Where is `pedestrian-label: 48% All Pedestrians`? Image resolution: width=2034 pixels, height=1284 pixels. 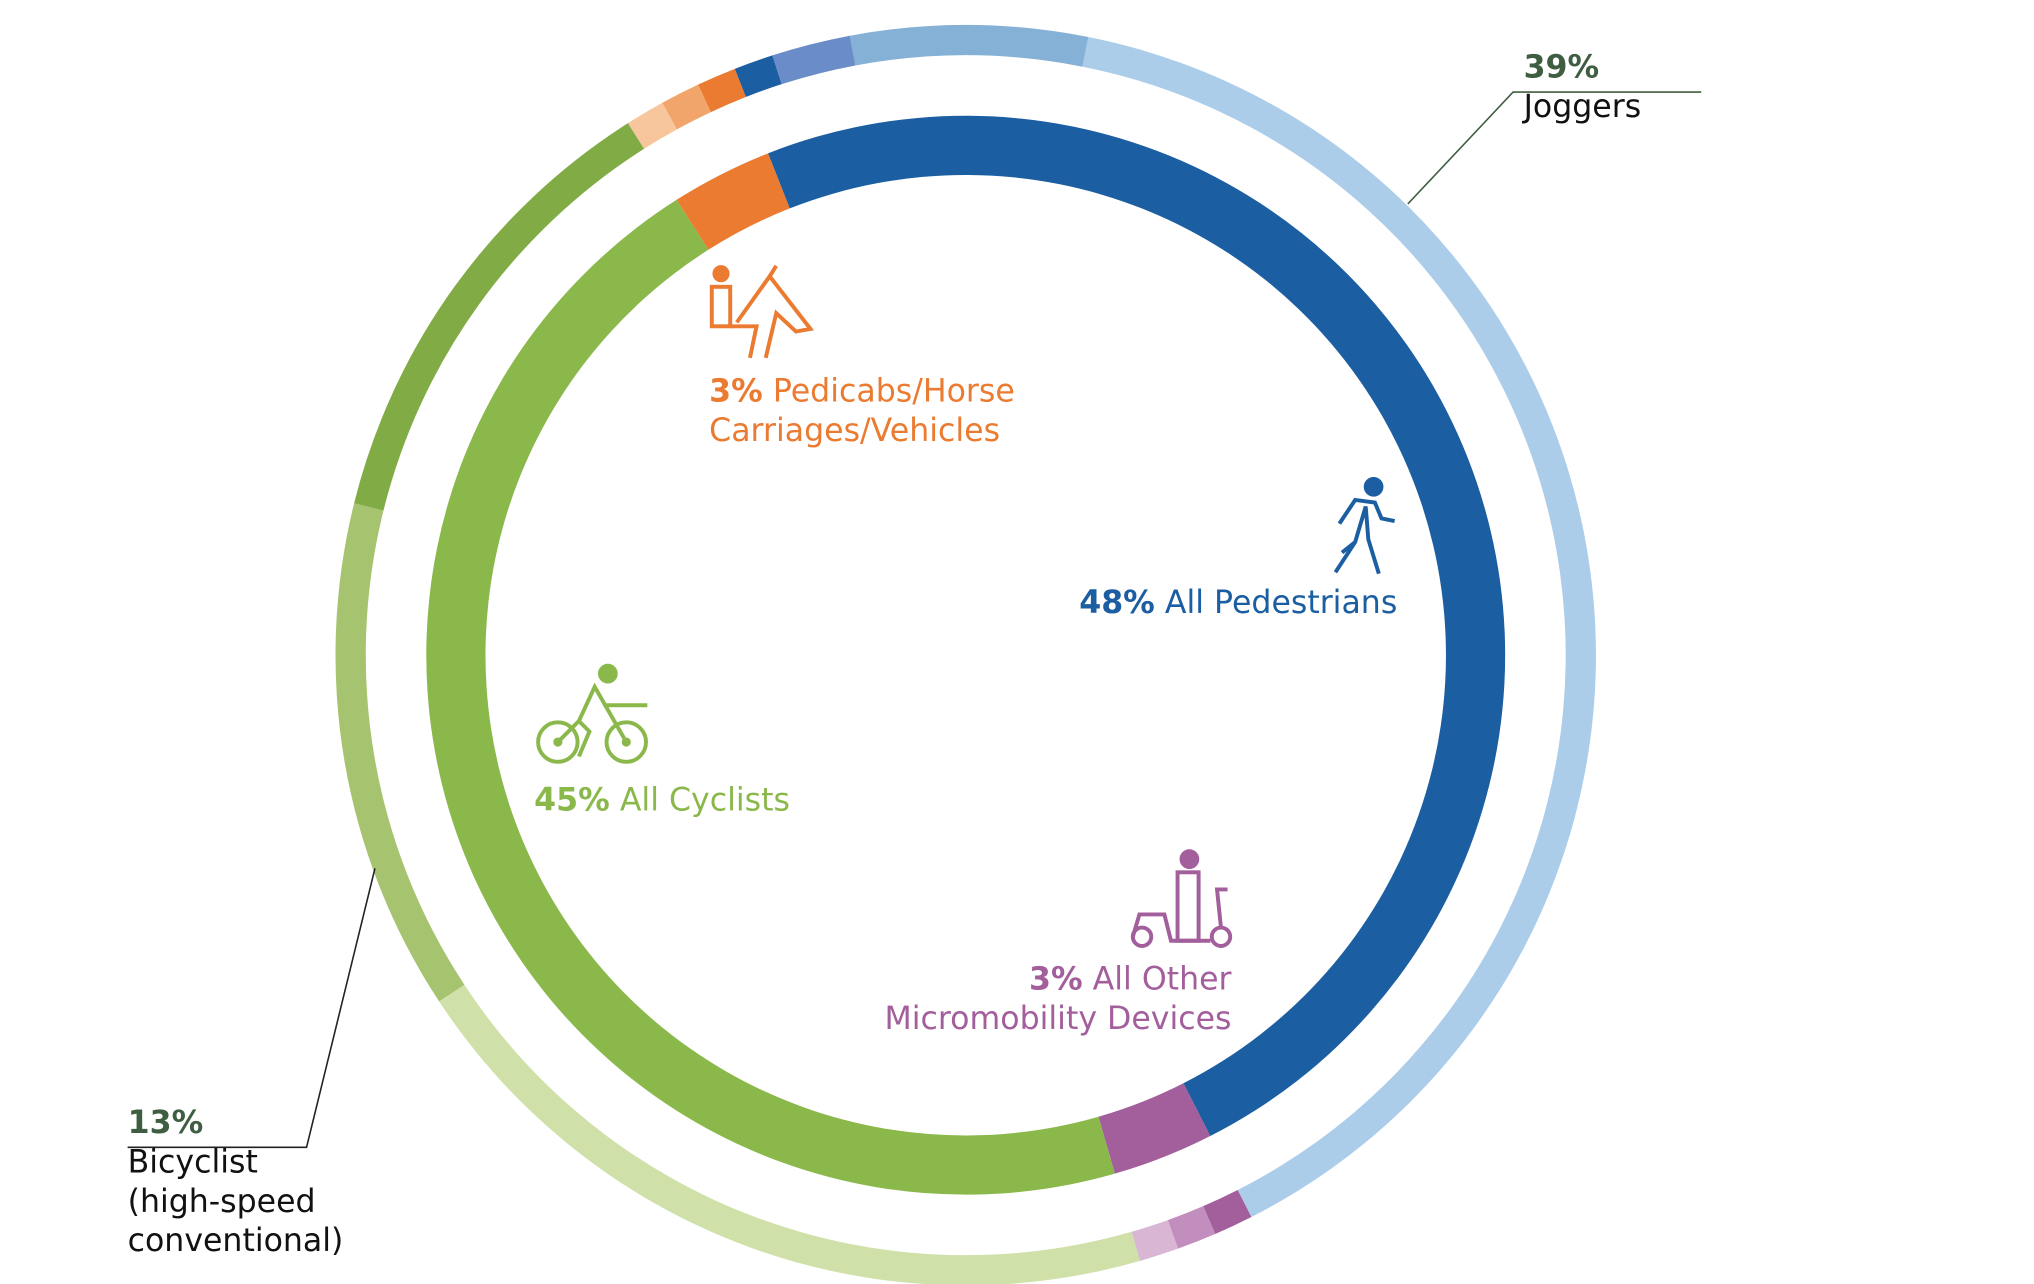 pedestrian-label: 48% All Pedestrians is located at coordinates (1200, 602).